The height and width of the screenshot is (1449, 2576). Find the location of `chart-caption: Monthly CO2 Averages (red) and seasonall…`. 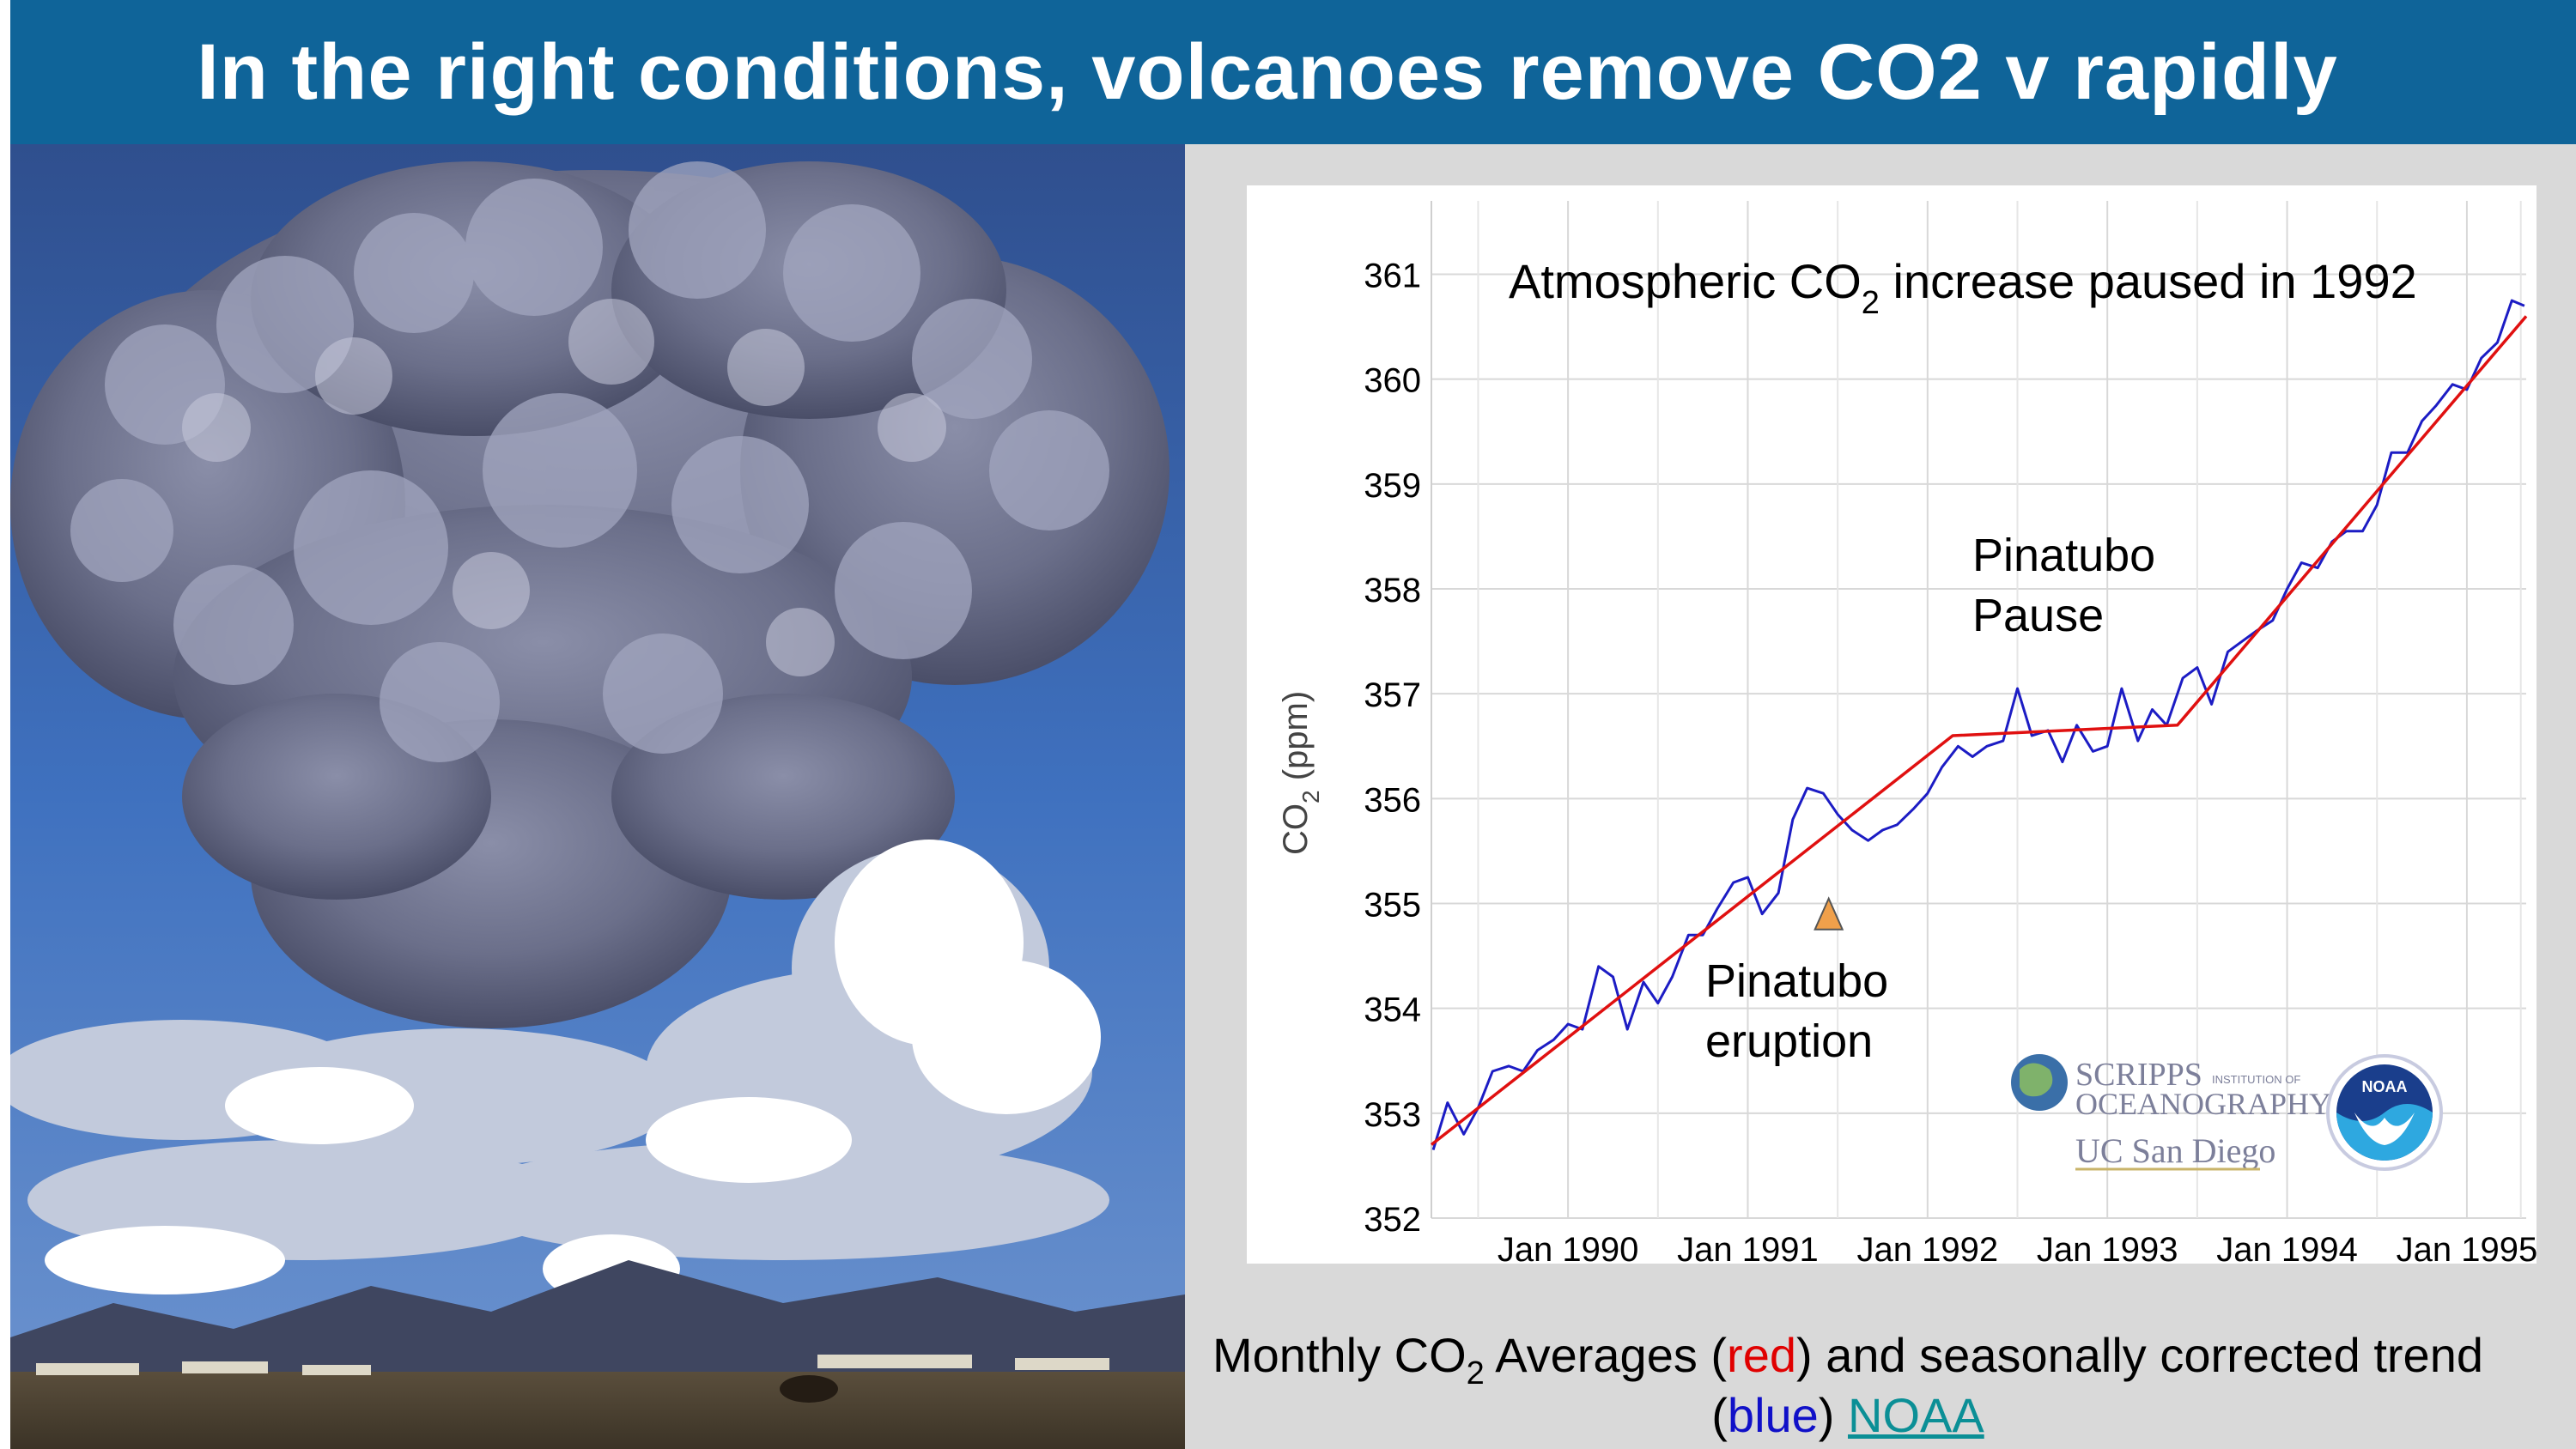

chart-caption: Monthly CO2 Averages (red) and seasonall… is located at coordinates (1848, 1385).